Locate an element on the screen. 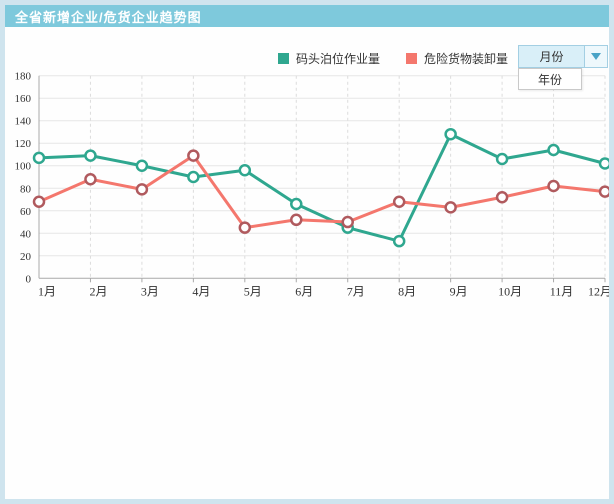  x-axis-tick-label: 10月 is located at coordinates (510, 291).